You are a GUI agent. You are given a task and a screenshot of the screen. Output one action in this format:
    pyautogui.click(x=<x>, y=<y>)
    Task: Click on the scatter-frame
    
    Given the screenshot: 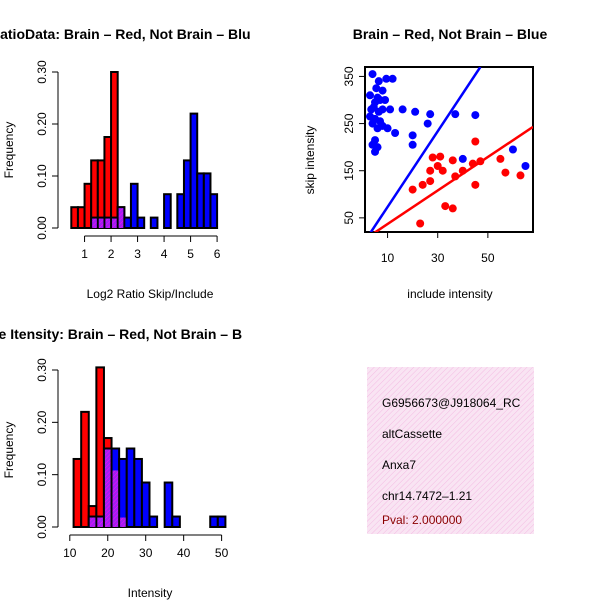 What is the action you would take?
    pyautogui.click(x=449, y=149)
    